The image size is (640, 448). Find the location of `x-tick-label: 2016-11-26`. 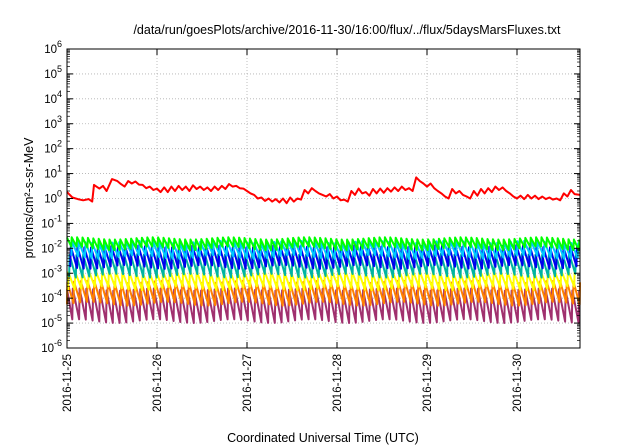

x-tick-label: 2016-11-26 is located at coordinates (158, 383).